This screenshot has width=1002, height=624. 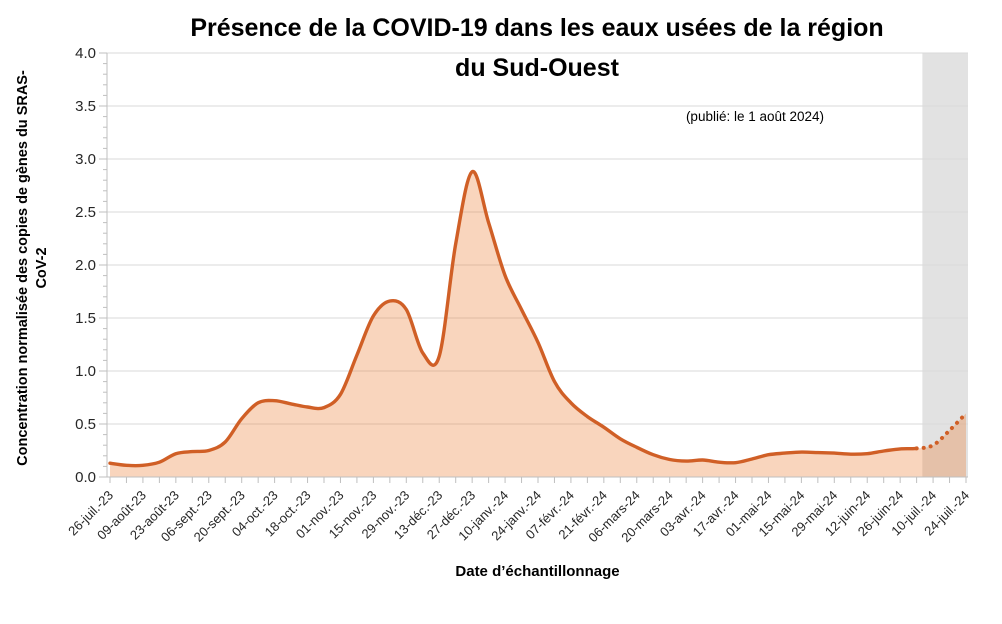 What do you see at coordinates (85, 106) in the screenshot?
I see `y-tick-label: 3.5` at bounding box center [85, 106].